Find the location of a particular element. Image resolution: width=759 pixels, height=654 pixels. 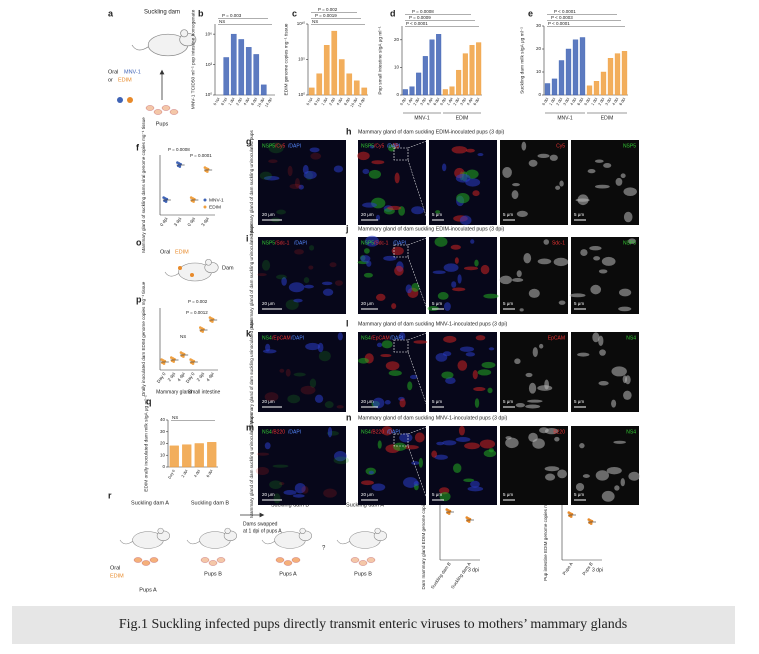

y-tick-label: 0 is located at coordinates (539, 94).